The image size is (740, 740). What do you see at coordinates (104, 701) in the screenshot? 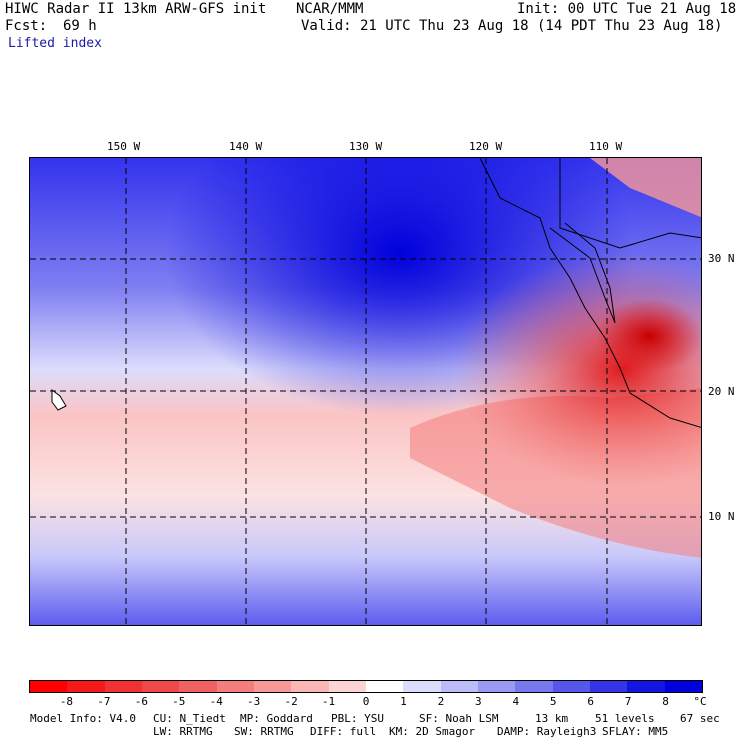
I see `colorbar-tick-label: -7` at bounding box center [104, 701].